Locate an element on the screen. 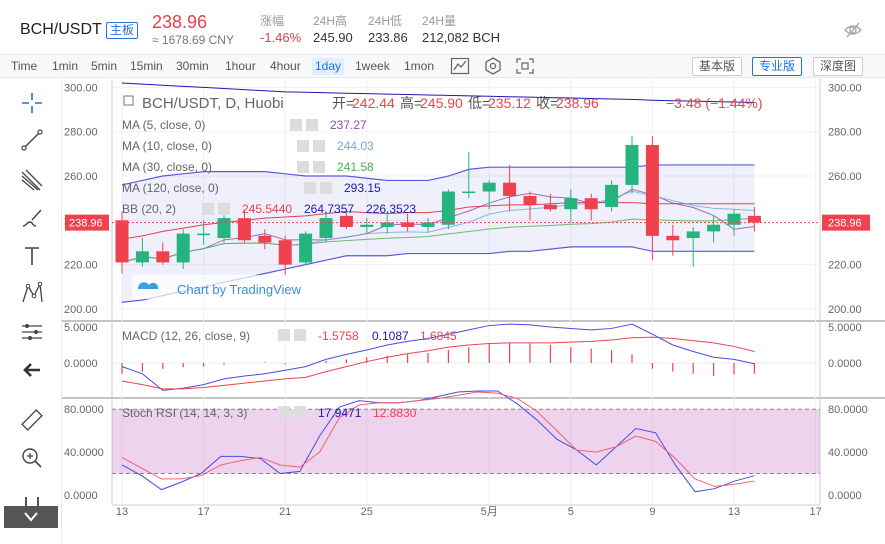 The height and width of the screenshot is (544, 885). measure-icon is located at coordinates (32, 332).